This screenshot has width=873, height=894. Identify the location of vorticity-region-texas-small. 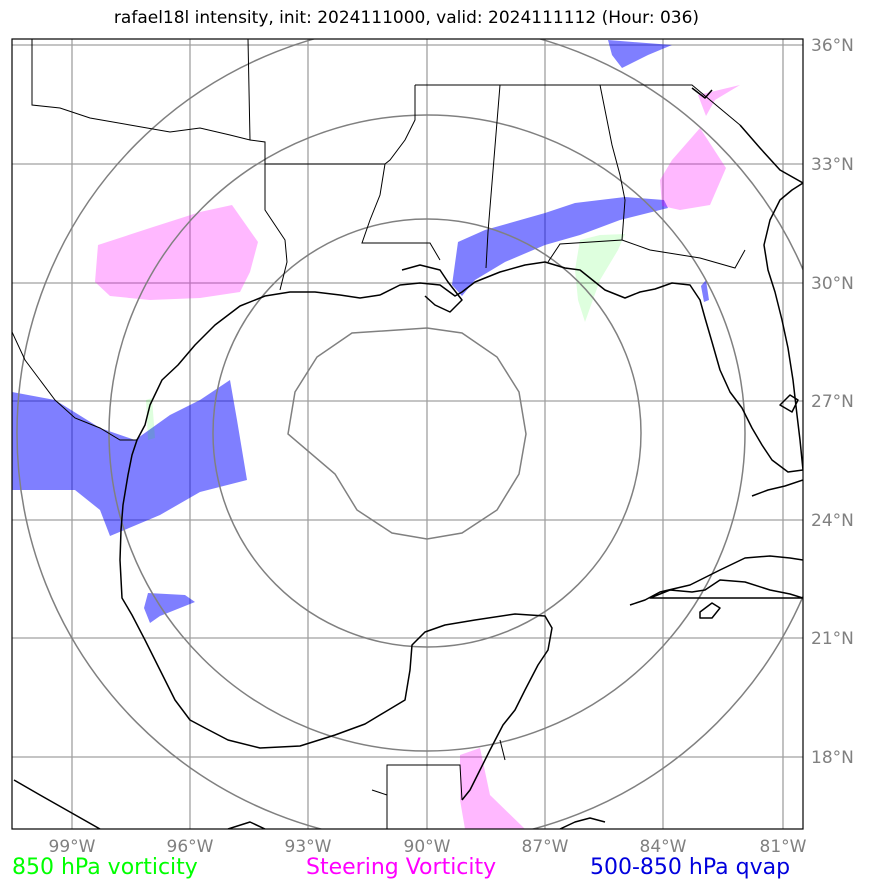
(150, 419).